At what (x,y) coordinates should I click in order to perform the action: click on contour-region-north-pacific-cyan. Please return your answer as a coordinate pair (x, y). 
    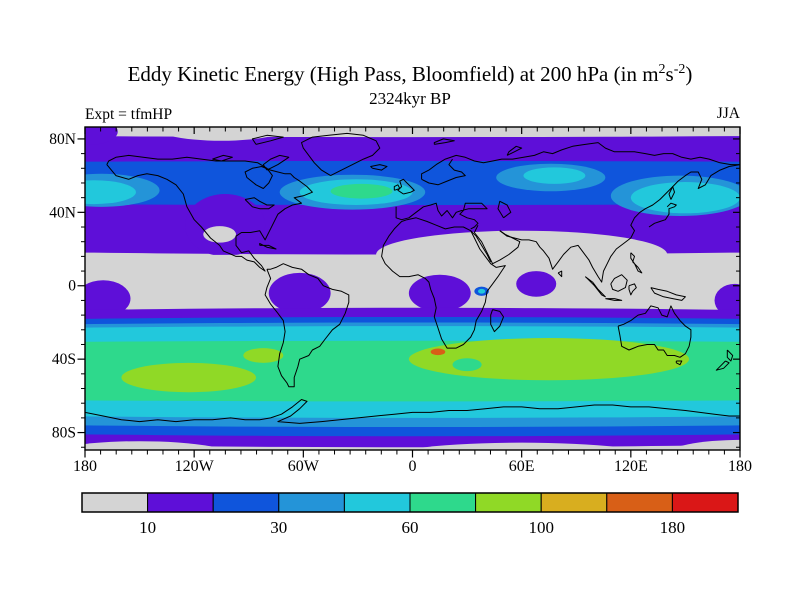
    Looking at the image, I should click on (110, 192).